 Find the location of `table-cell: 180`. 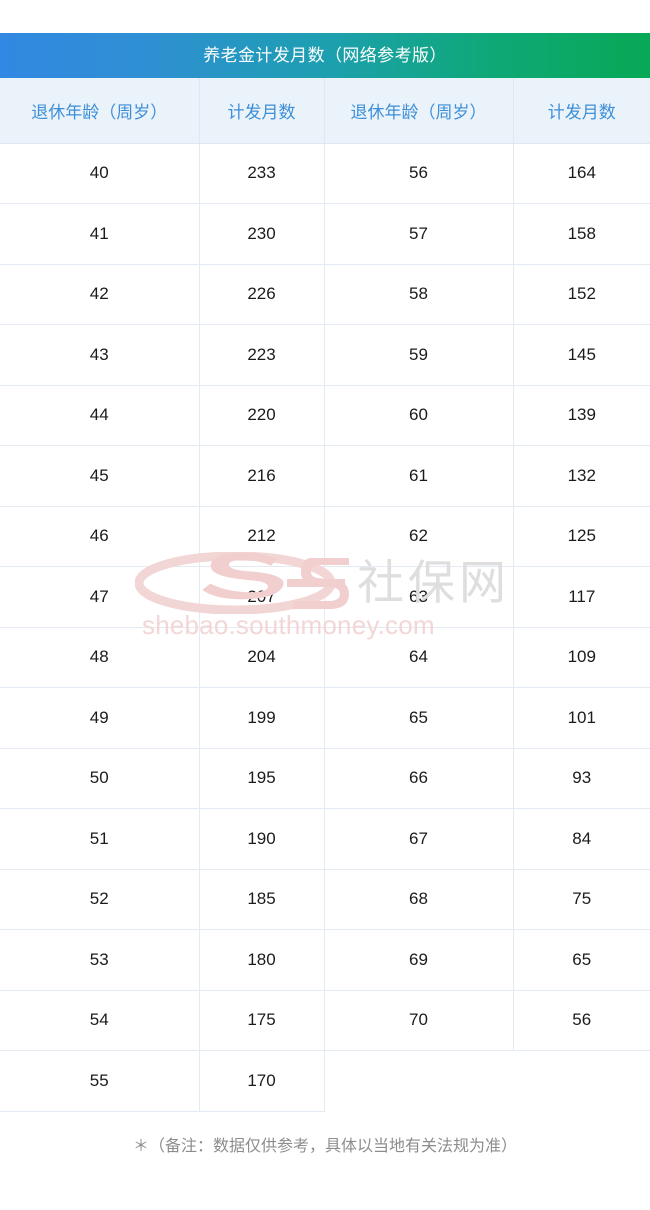

table-cell: 180 is located at coordinates (262, 960).